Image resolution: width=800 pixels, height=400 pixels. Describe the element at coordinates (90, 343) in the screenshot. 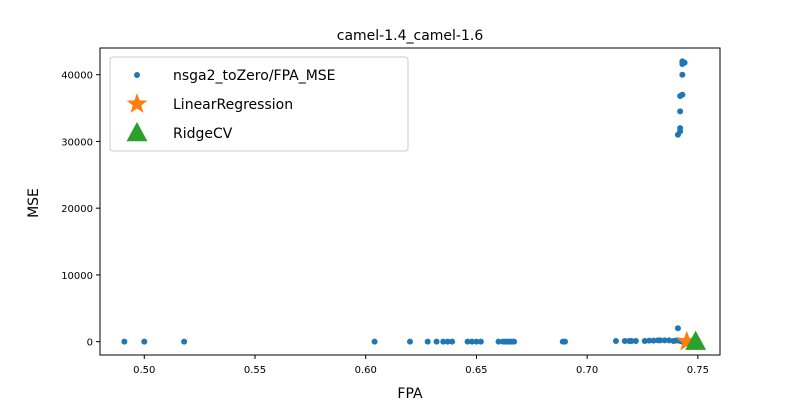

I see `y-tick-label: 0` at that location.